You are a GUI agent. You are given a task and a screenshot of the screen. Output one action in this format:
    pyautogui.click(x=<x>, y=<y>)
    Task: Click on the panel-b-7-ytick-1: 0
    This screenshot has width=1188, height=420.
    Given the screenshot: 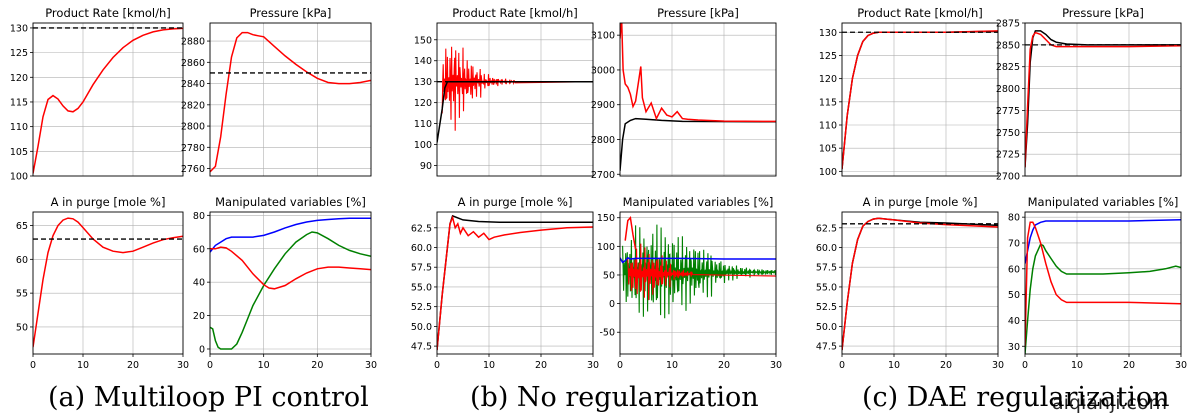 What is the action you would take?
    pyautogui.click(x=612, y=304)
    